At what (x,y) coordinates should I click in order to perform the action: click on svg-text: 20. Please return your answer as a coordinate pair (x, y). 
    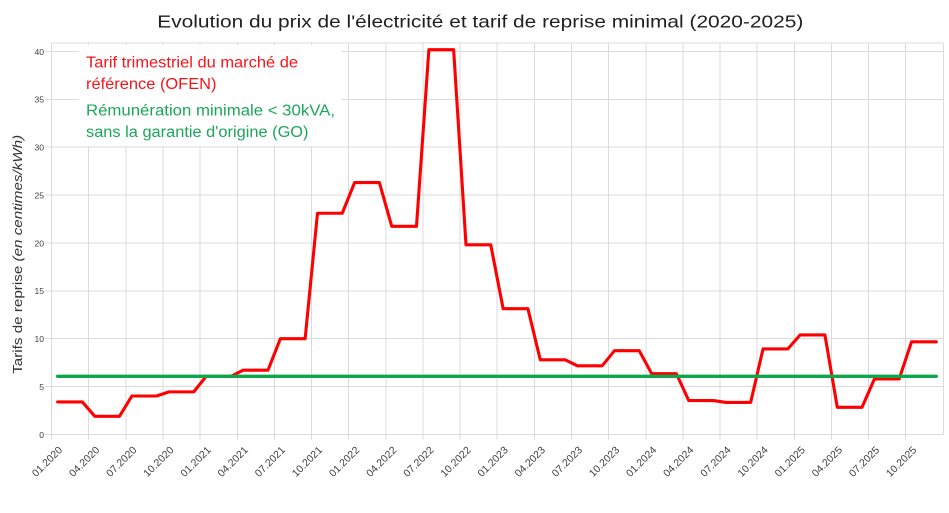
    Looking at the image, I should click on (39, 243).